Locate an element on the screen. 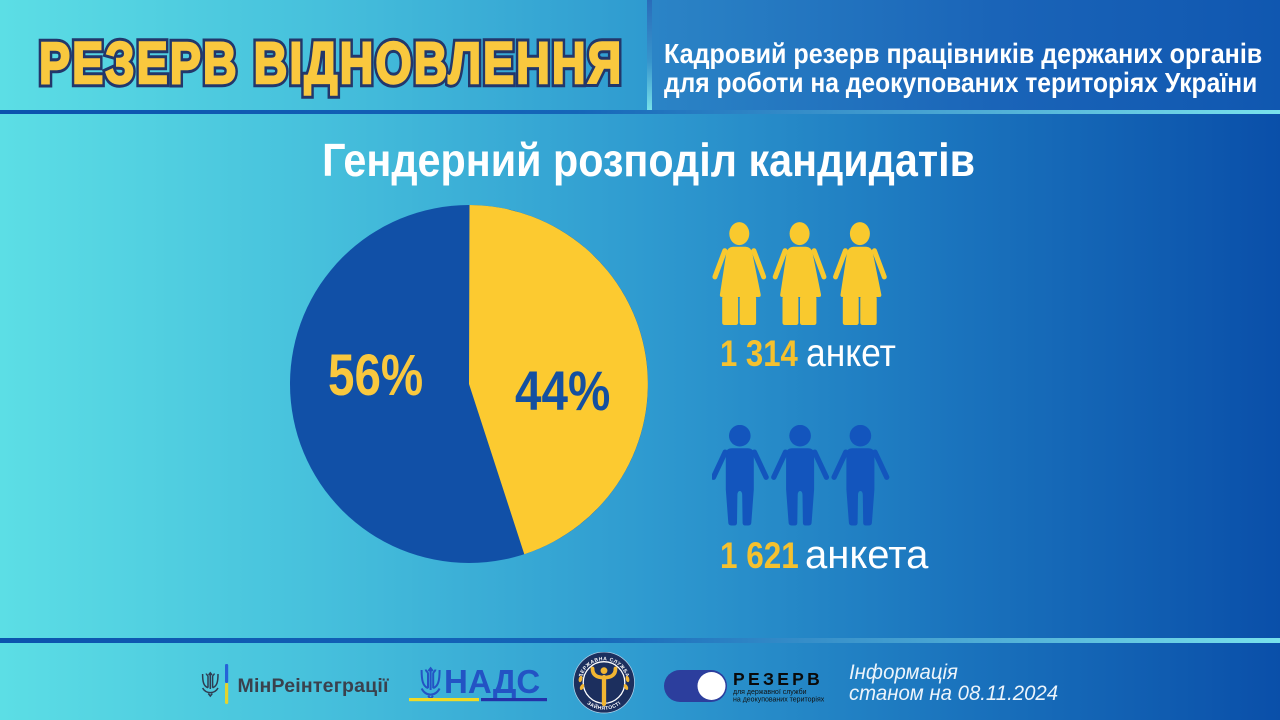 The width and height of the screenshot is (1280, 720). svg-text: РЕЗЕРВ is located at coordinates (778, 679).